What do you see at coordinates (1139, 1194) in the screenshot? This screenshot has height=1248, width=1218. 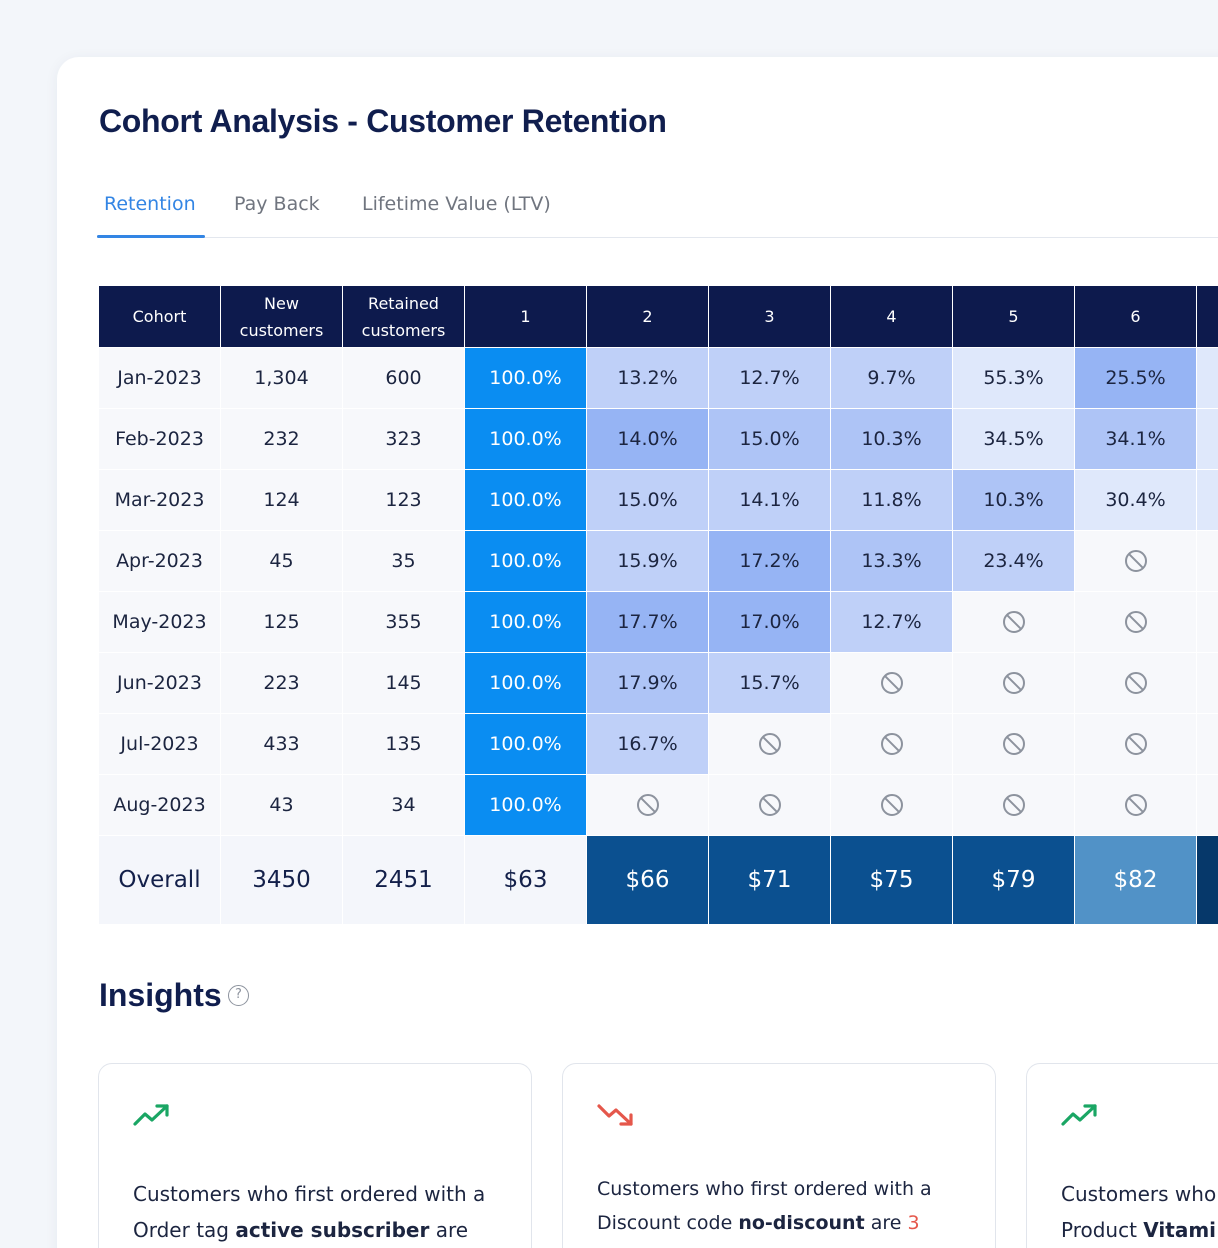 I see `insight-line1: Customers who` at bounding box center [1139, 1194].